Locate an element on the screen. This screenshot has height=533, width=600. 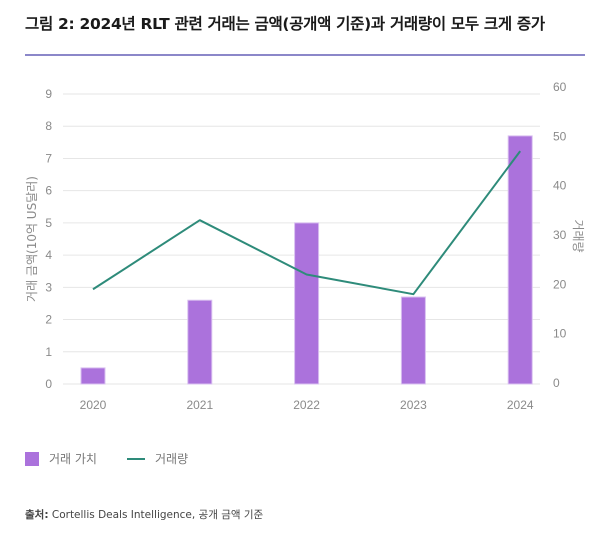
left-axis-ticks: 0 1 2 3 4 5 6 7 8 9 is located at coordinates (48, 239).